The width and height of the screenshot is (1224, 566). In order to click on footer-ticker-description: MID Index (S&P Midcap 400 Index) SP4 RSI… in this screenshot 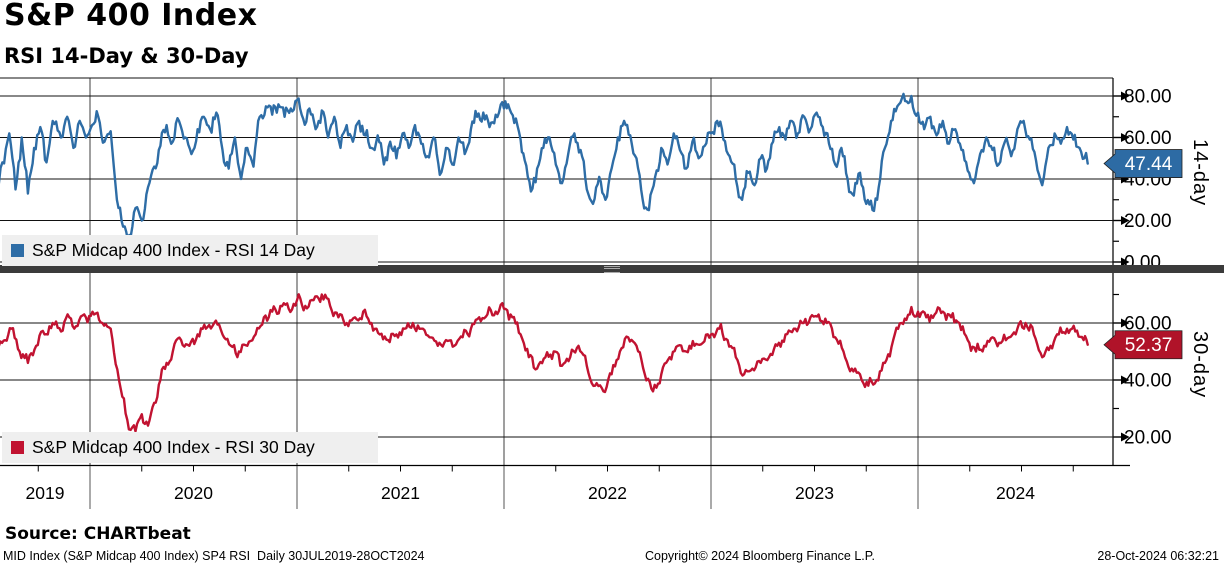, I will do `click(214, 556)`.